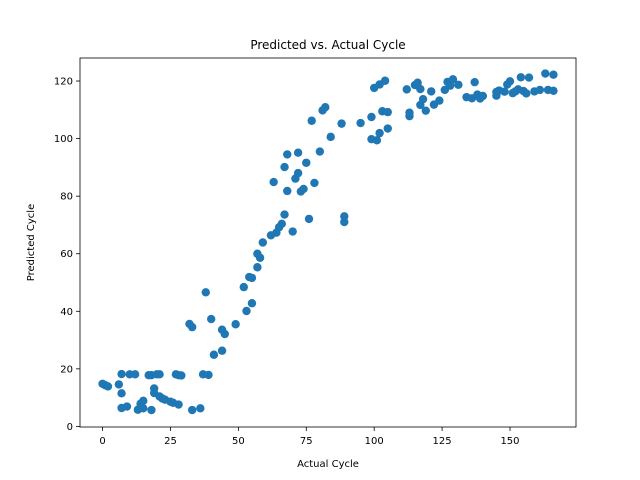  I want to click on x-tick-label: 50, so click(238, 441).